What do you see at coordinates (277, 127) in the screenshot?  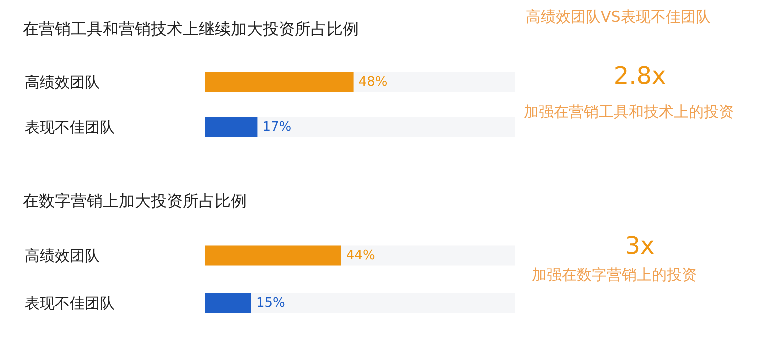 I see `data-label: 17%` at bounding box center [277, 127].